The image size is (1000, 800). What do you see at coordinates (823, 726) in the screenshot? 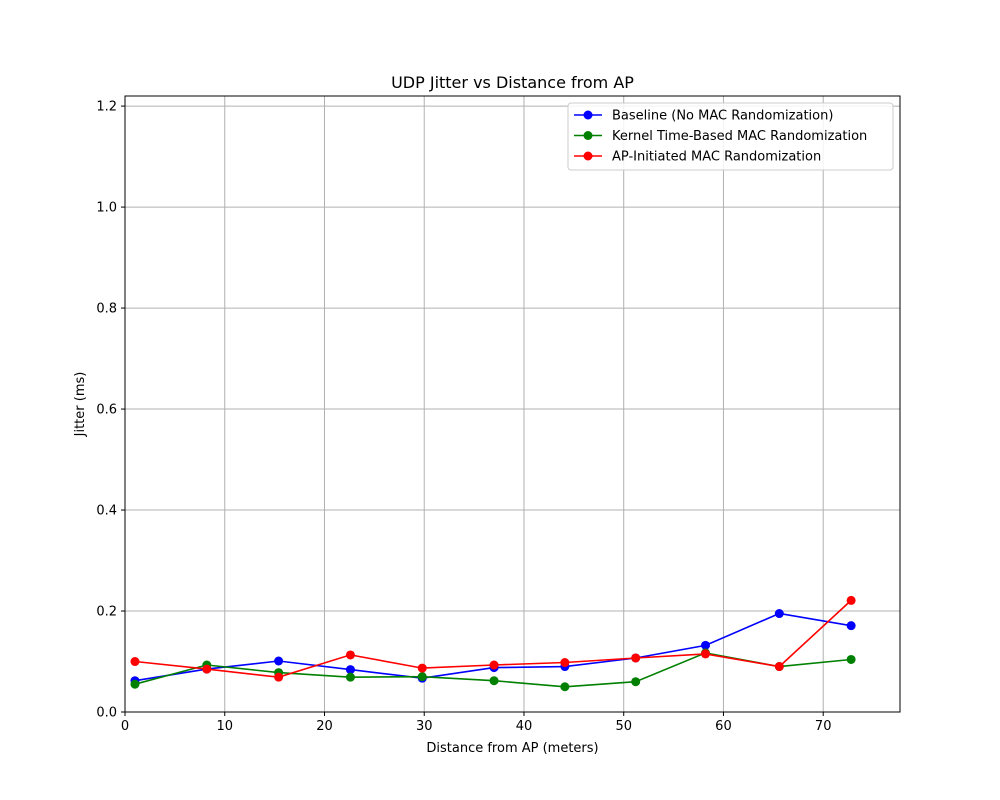
I see `x-tick-label: 70` at bounding box center [823, 726].